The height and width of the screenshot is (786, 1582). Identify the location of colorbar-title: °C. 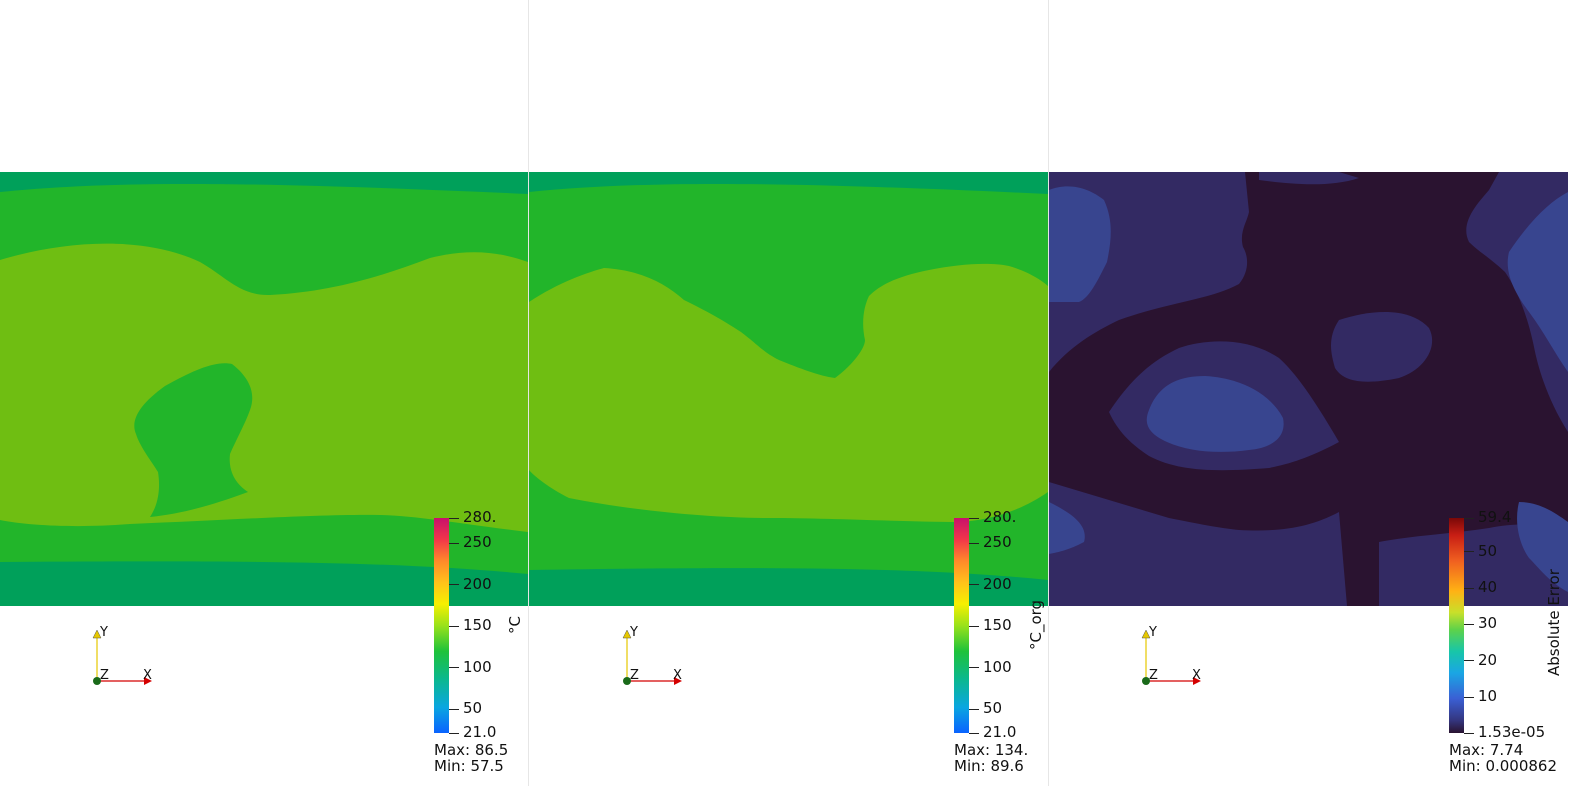
(515, 625).